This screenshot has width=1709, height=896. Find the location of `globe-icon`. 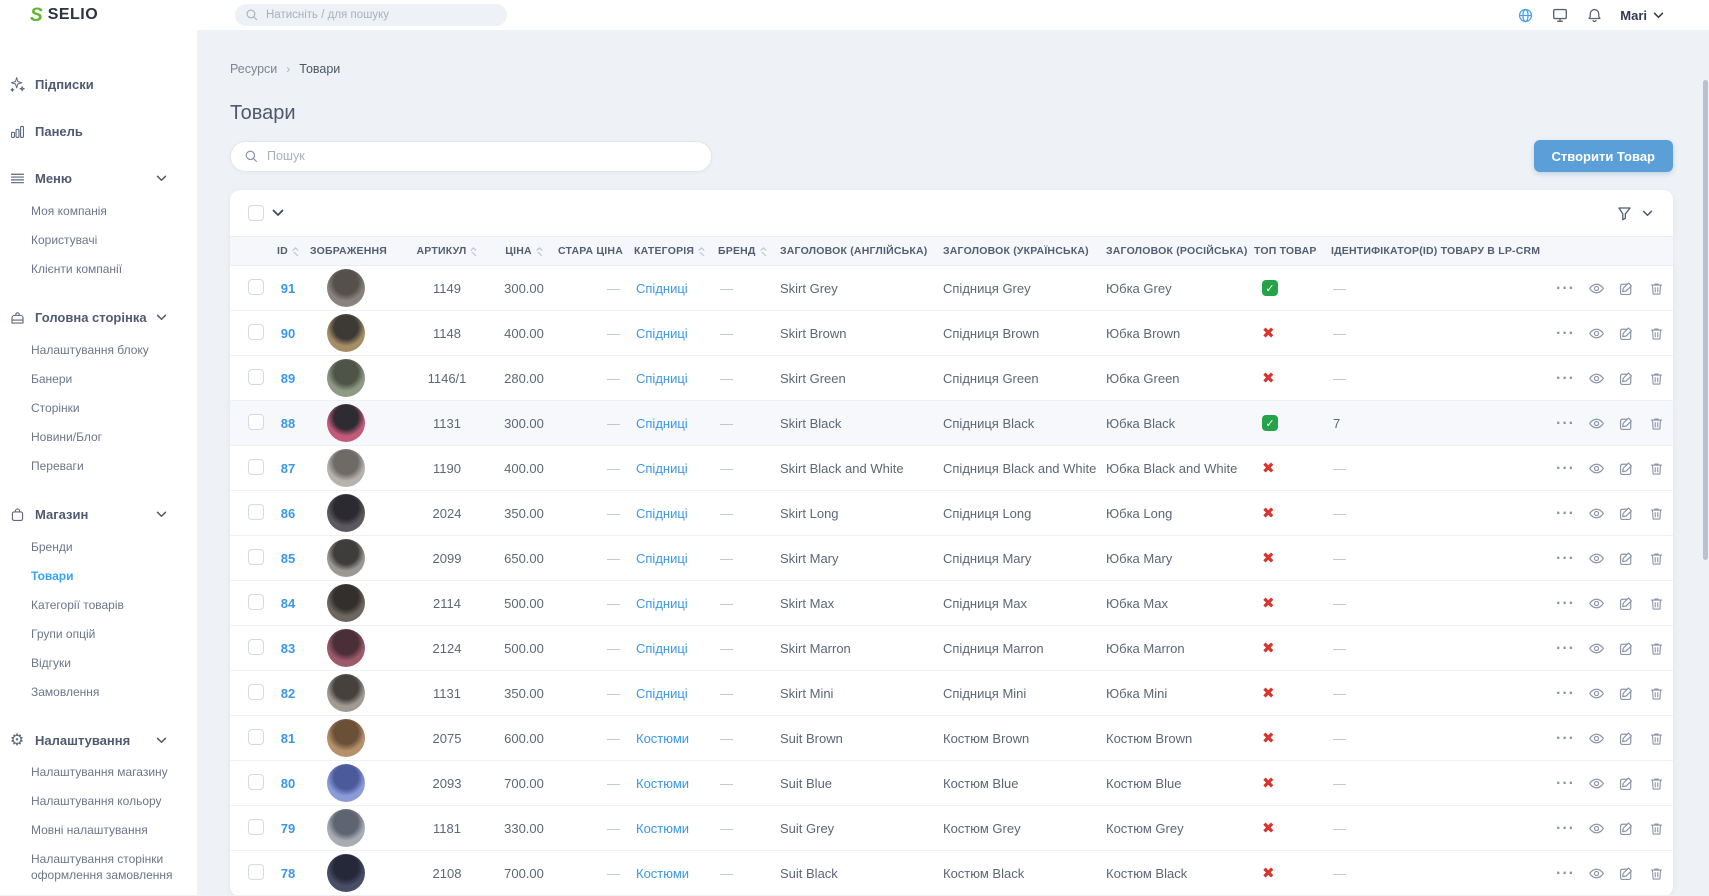

globe-icon is located at coordinates (1525, 15).